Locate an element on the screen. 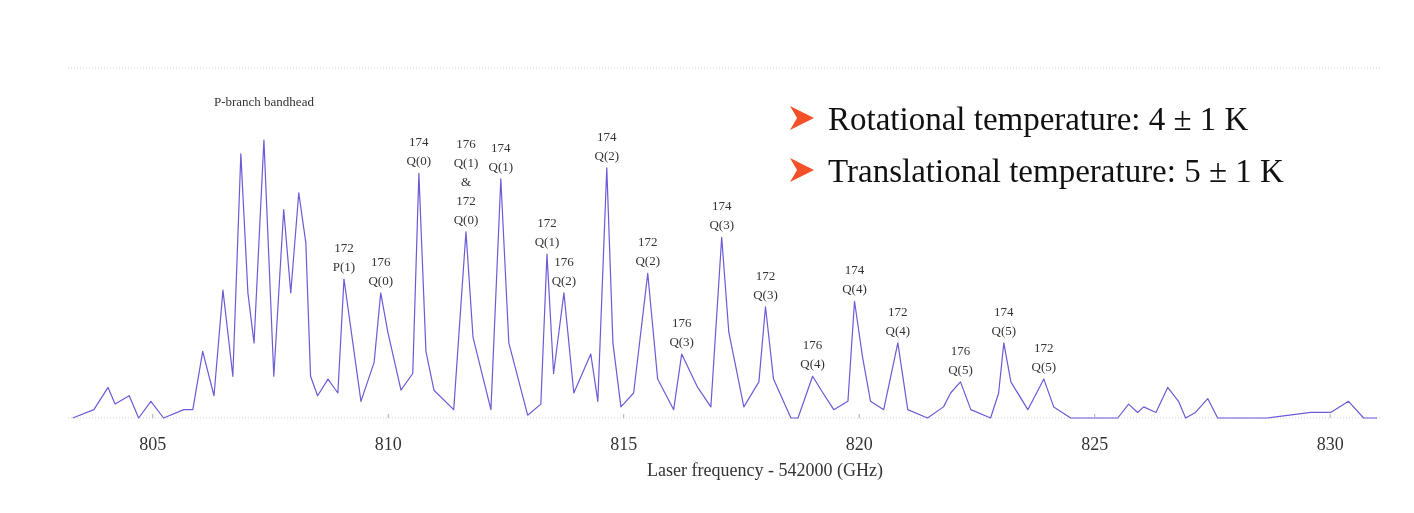 The image size is (1414, 513). annotation: 176 Q(5) is located at coordinates (960, 359).